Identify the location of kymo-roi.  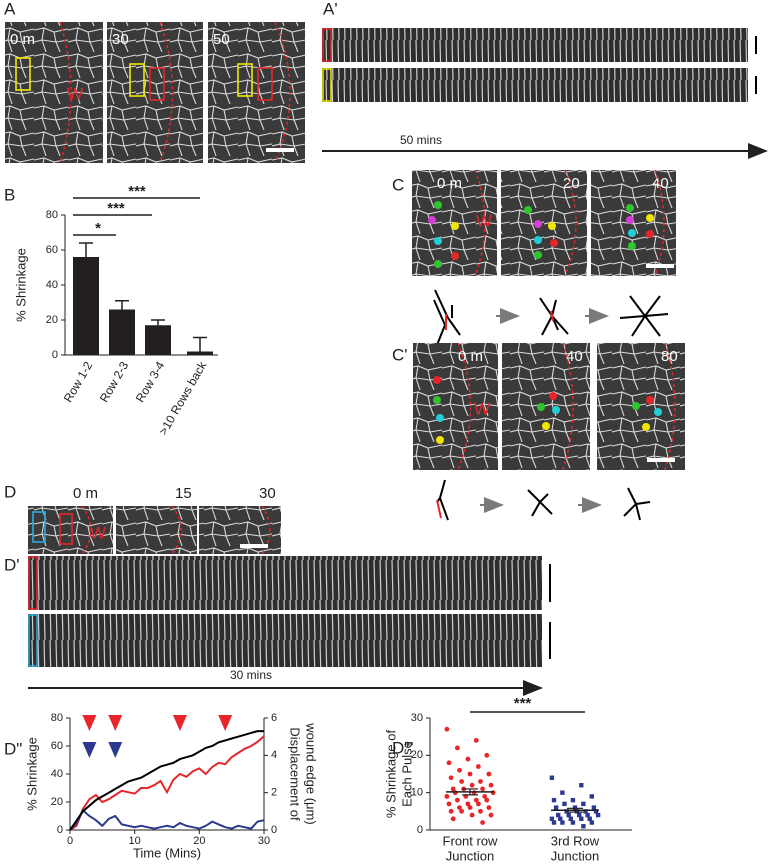
(33, 583).